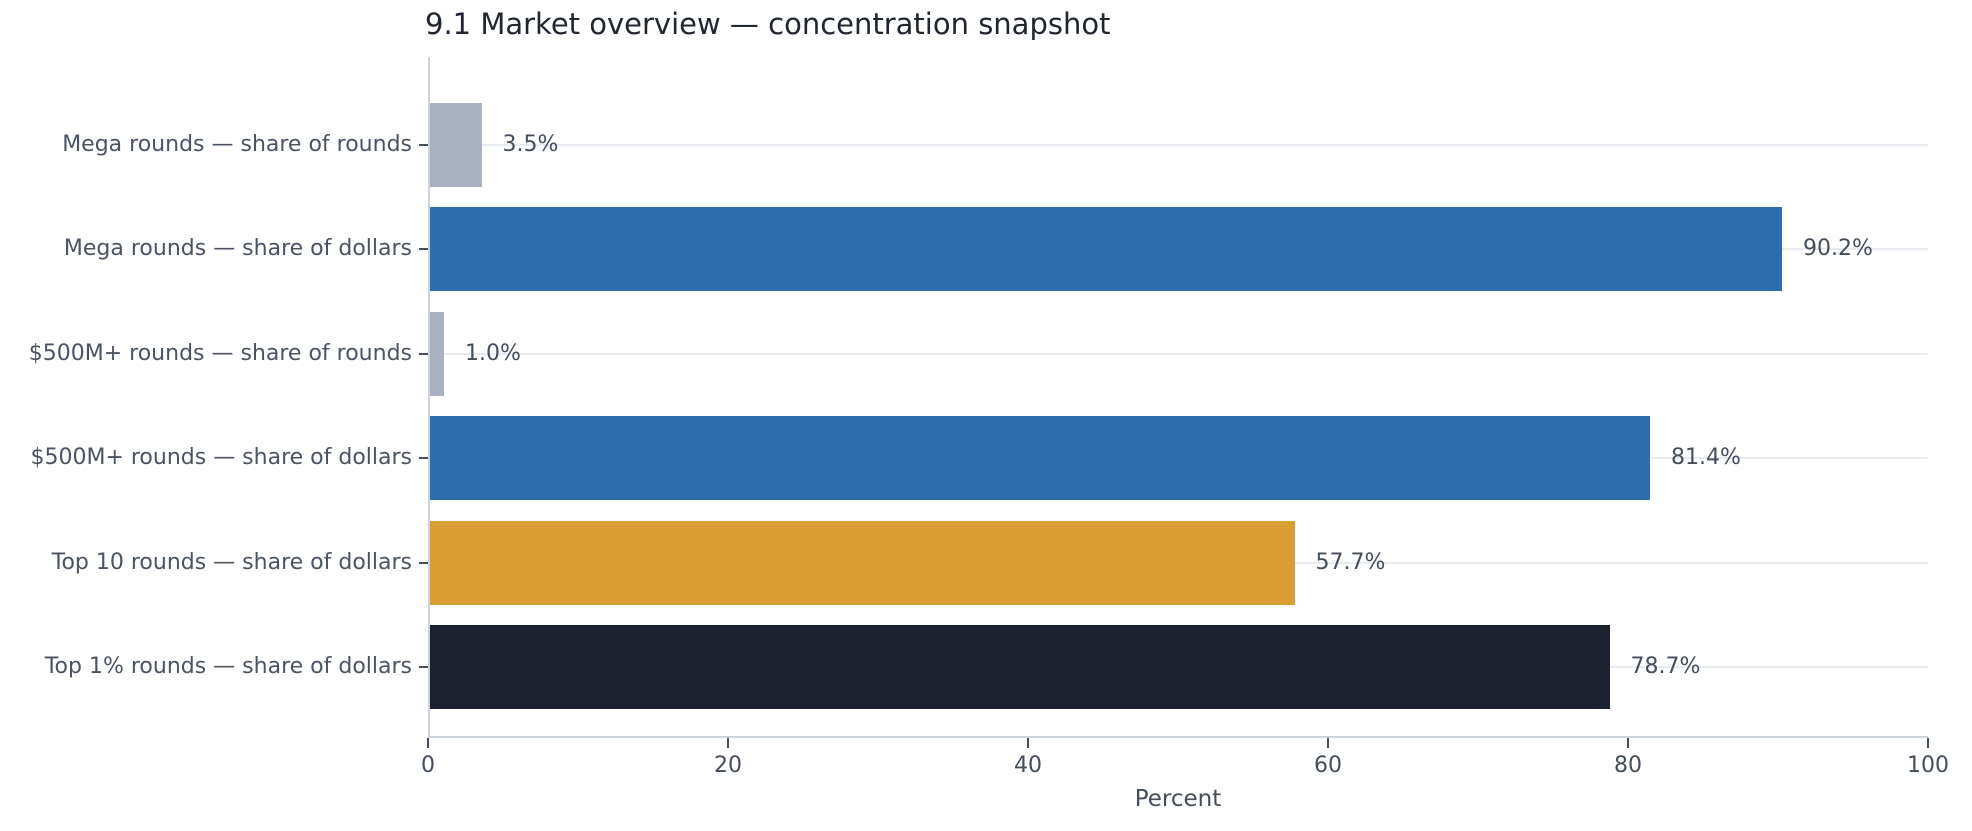 This screenshot has height=831, width=1972. What do you see at coordinates (1178, 737) in the screenshot?
I see `x-axis-line` at bounding box center [1178, 737].